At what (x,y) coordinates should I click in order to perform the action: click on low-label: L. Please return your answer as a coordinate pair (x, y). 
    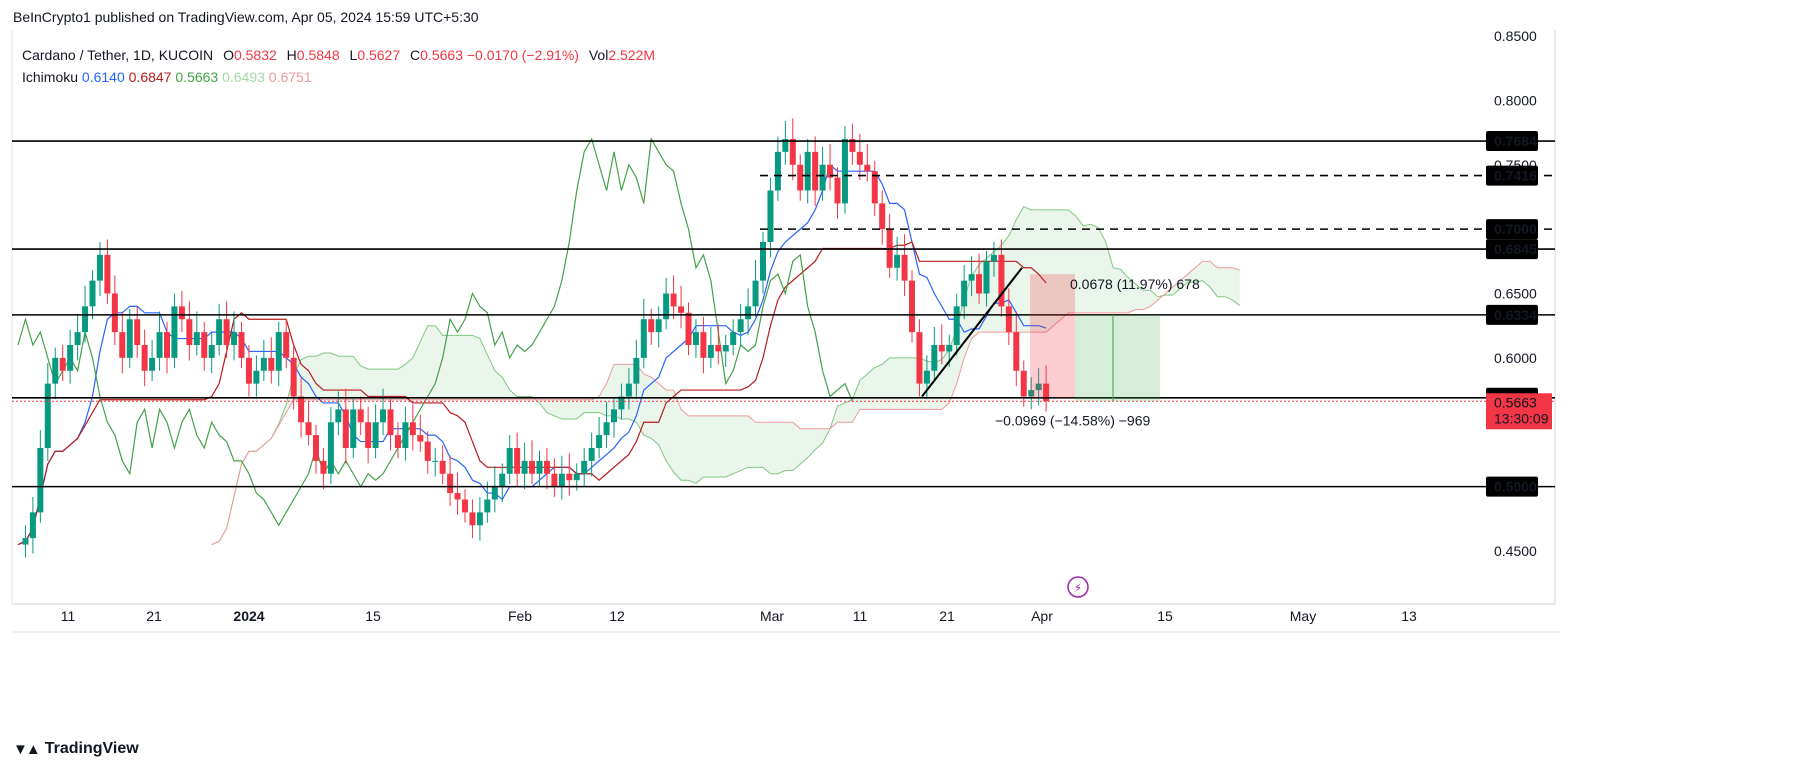
    Looking at the image, I should click on (353, 55).